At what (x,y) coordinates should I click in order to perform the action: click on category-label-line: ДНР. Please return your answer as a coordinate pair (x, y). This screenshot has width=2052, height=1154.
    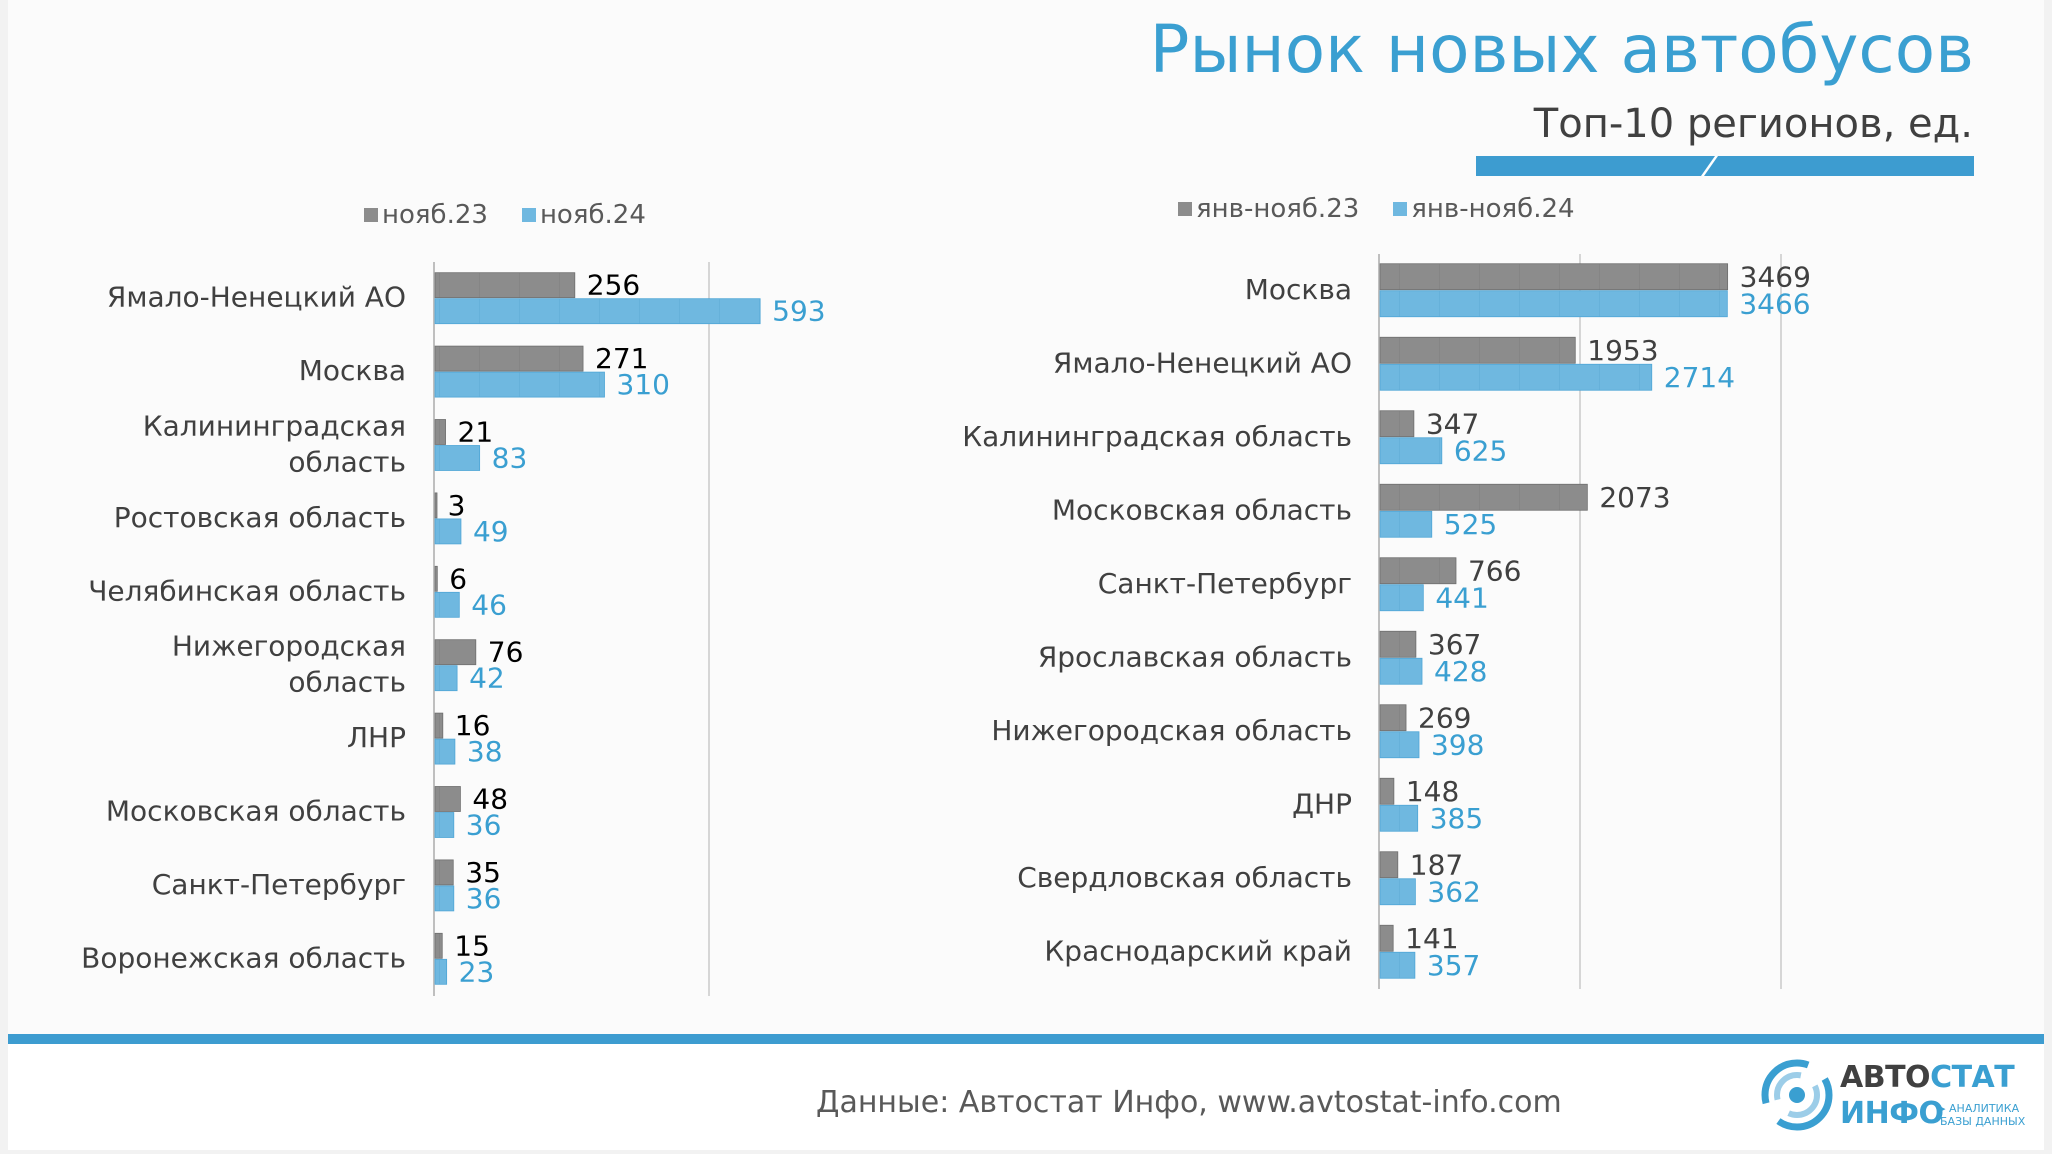
    Looking at the image, I should click on (1322, 803).